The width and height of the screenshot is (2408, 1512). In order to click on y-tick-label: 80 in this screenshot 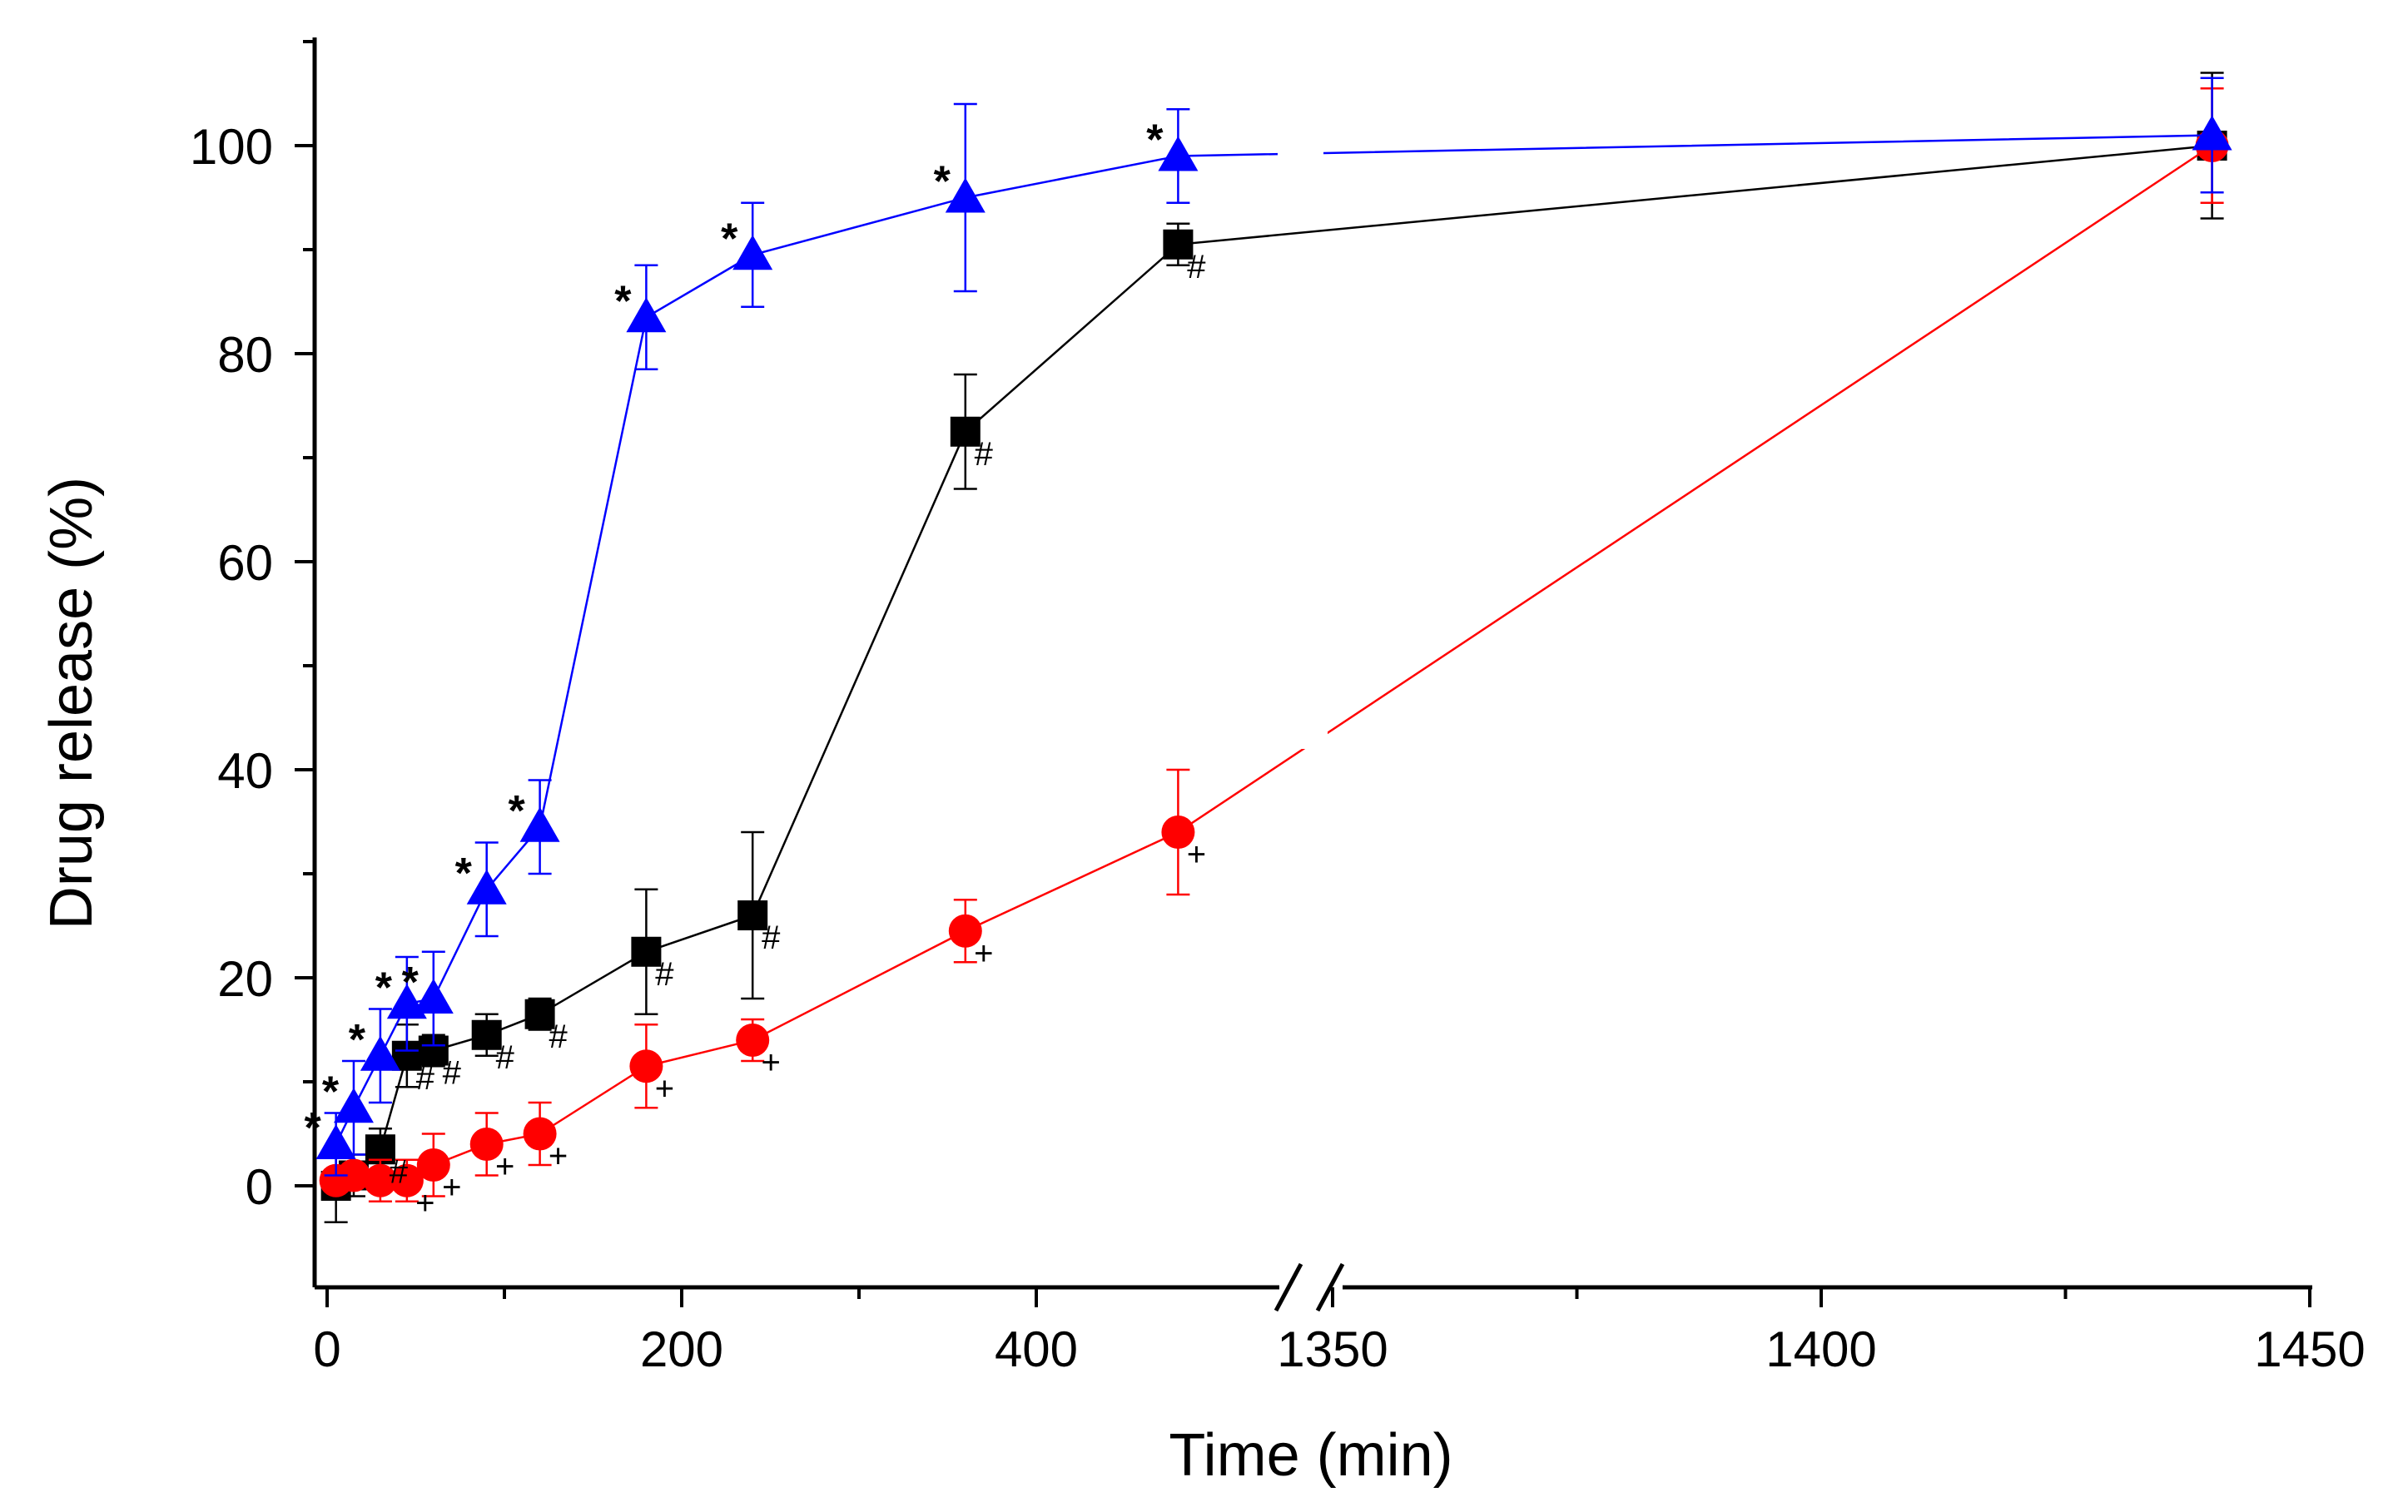, I will do `click(245, 355)`.